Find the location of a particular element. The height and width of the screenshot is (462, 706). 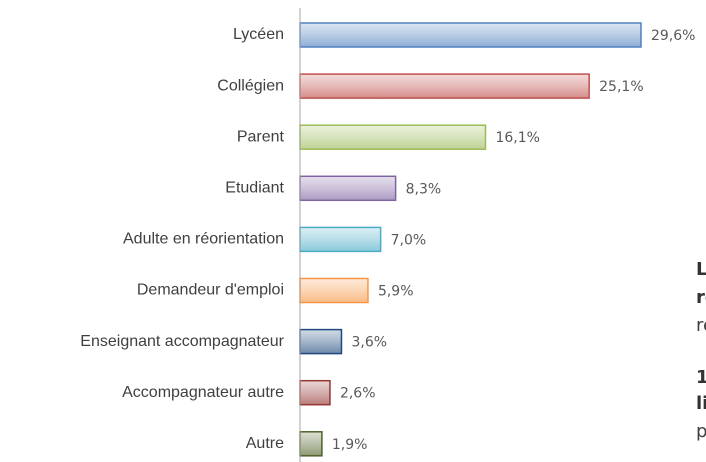

category-label: Adulte en réorientation is located at coordinates (203, 239).